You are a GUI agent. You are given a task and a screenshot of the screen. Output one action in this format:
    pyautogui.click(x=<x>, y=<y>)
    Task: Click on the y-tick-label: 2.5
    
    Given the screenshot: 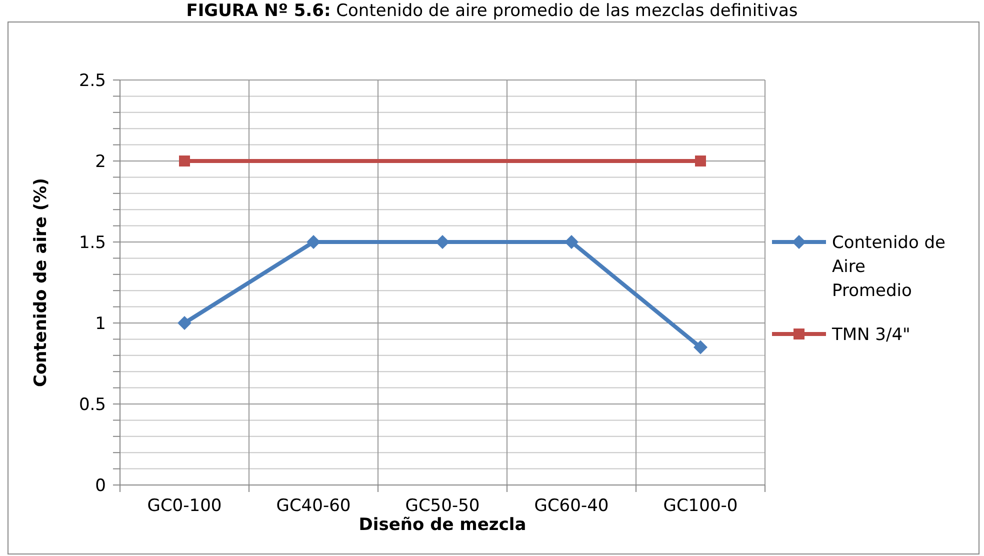 What is the action you would take?
    pyautogui.click(x=92, y=80)
    